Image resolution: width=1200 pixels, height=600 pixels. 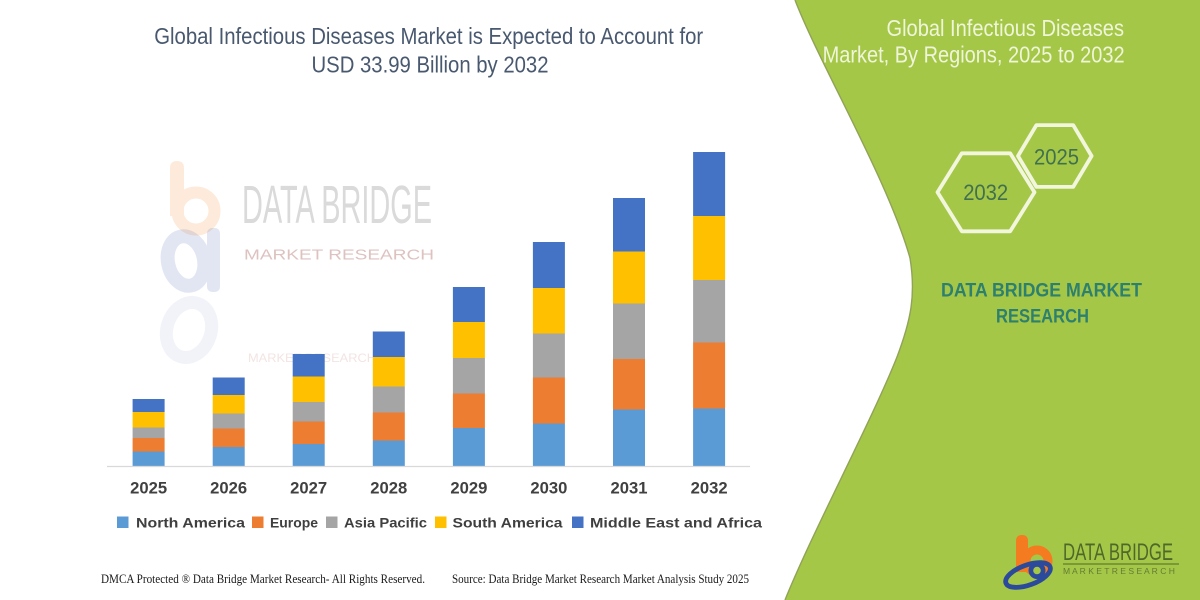 What do you see at coordinates (1119, 571) in the screenshot?
I see `svg-text: M A R K E T R E S E A R C H` at bounding box center [1119, 571].